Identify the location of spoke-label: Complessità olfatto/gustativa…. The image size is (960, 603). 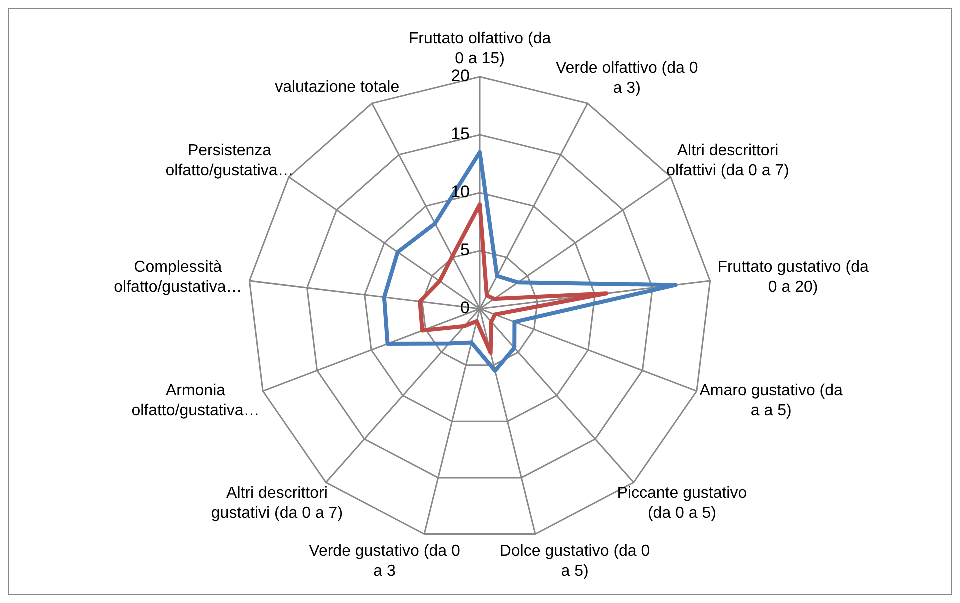
(178, 277).